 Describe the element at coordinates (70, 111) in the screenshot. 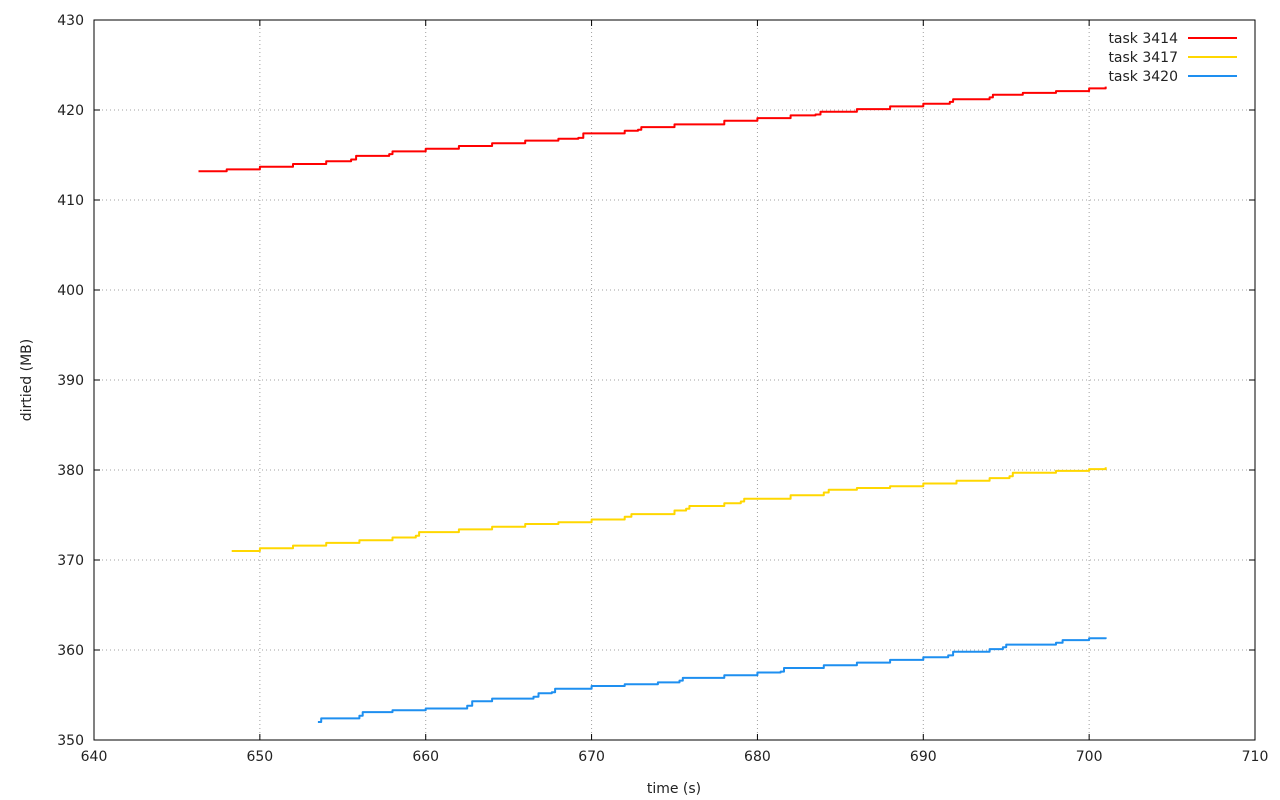

I see `y-tick-label: 420` at that location.